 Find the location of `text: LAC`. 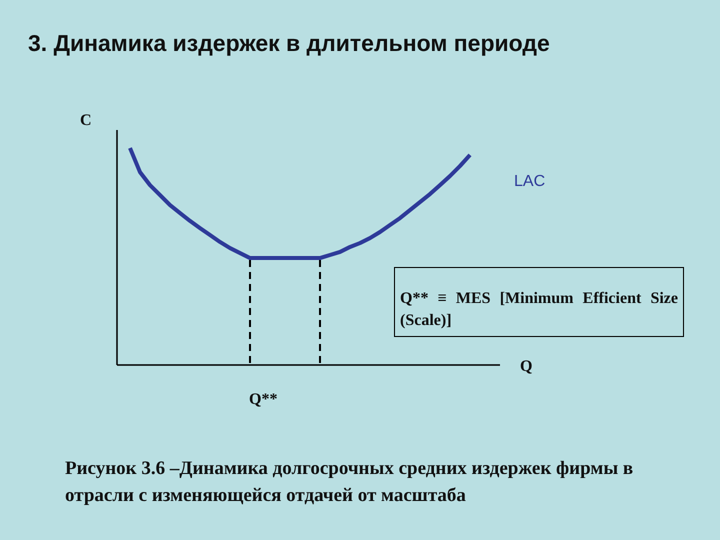

text: LAC is located at coordinates (530, 182).